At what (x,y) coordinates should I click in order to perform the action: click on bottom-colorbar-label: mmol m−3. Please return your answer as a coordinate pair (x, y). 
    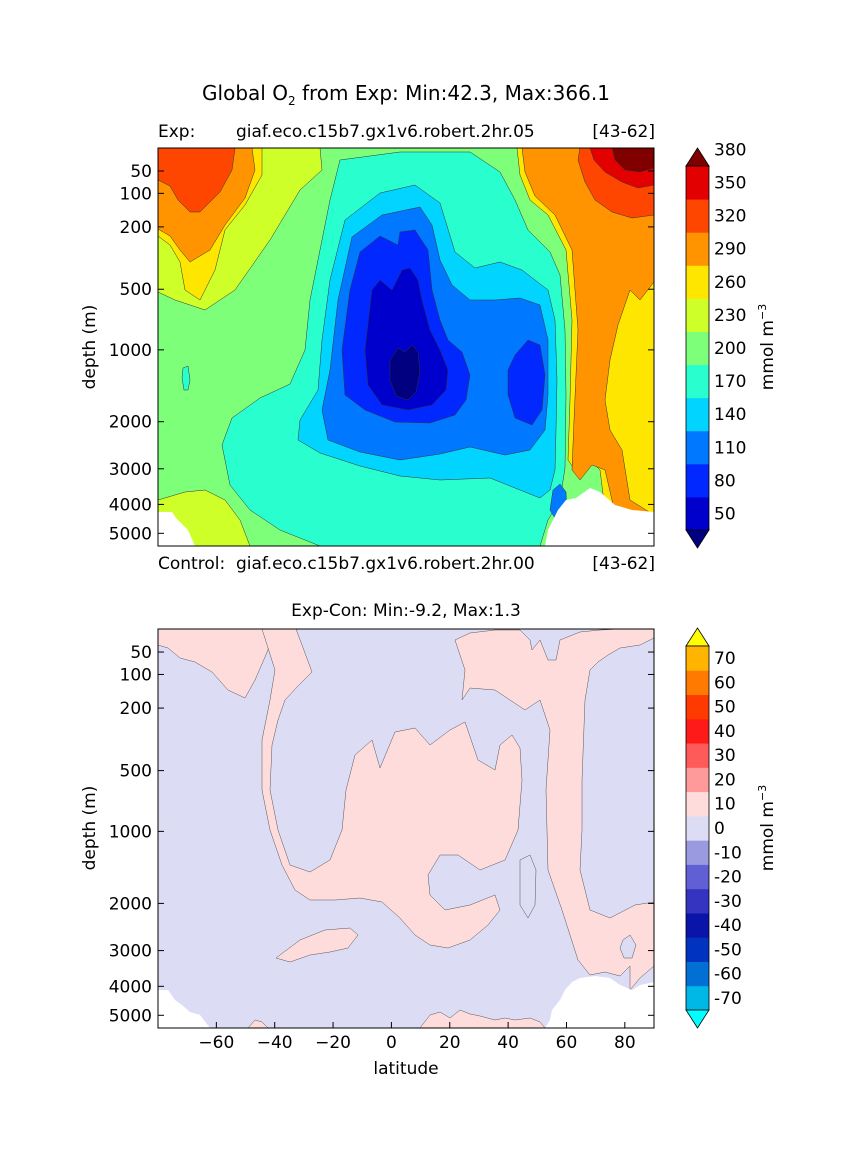
    Looking at the image, I should click on (767, 828).